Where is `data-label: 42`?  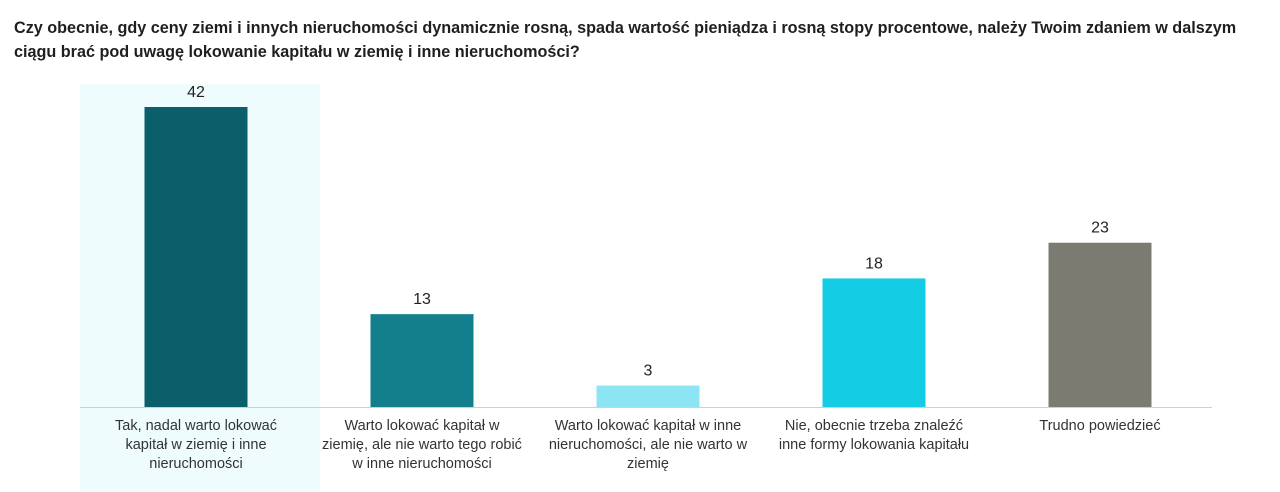 data-label: 42 is located at coordinates (196, 92).